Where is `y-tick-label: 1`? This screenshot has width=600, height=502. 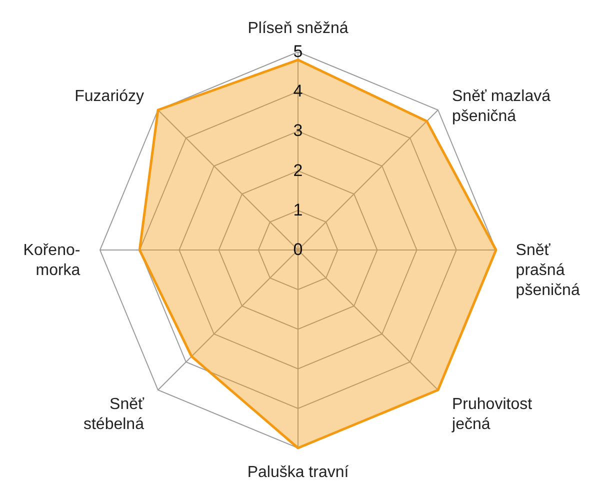
y-tick-label: 1 is located at coordinates (298, 210).